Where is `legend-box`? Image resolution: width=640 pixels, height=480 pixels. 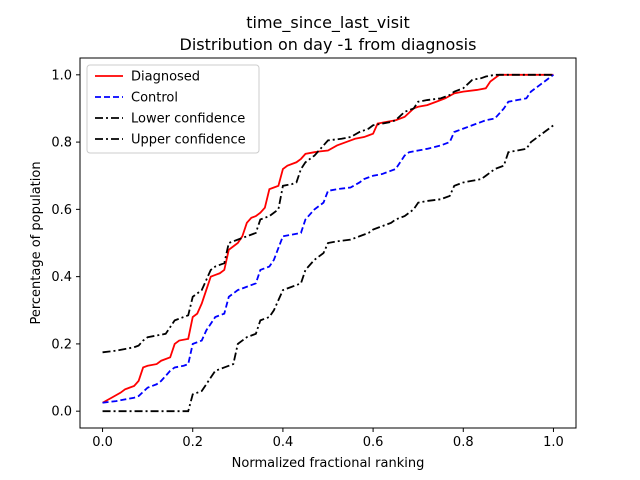
legend-box is located at coordinates (173, 109).